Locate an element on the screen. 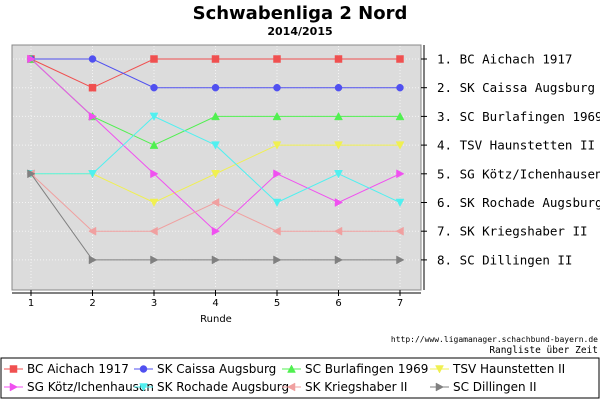 This screenshot has width=600, height=400. legend-item: SC Dillingen II is located at coordinates (483, 387).